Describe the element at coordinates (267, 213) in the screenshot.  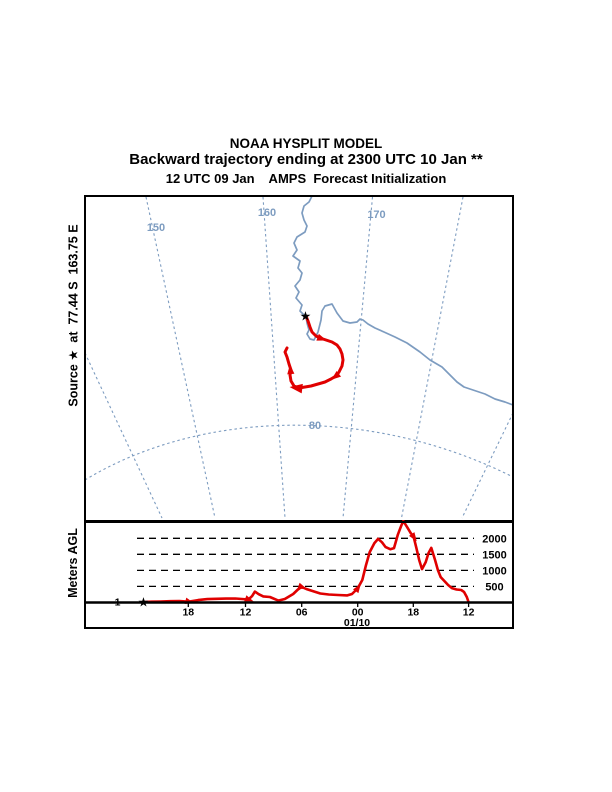
I see `meridian-label-160: 160` at that location.